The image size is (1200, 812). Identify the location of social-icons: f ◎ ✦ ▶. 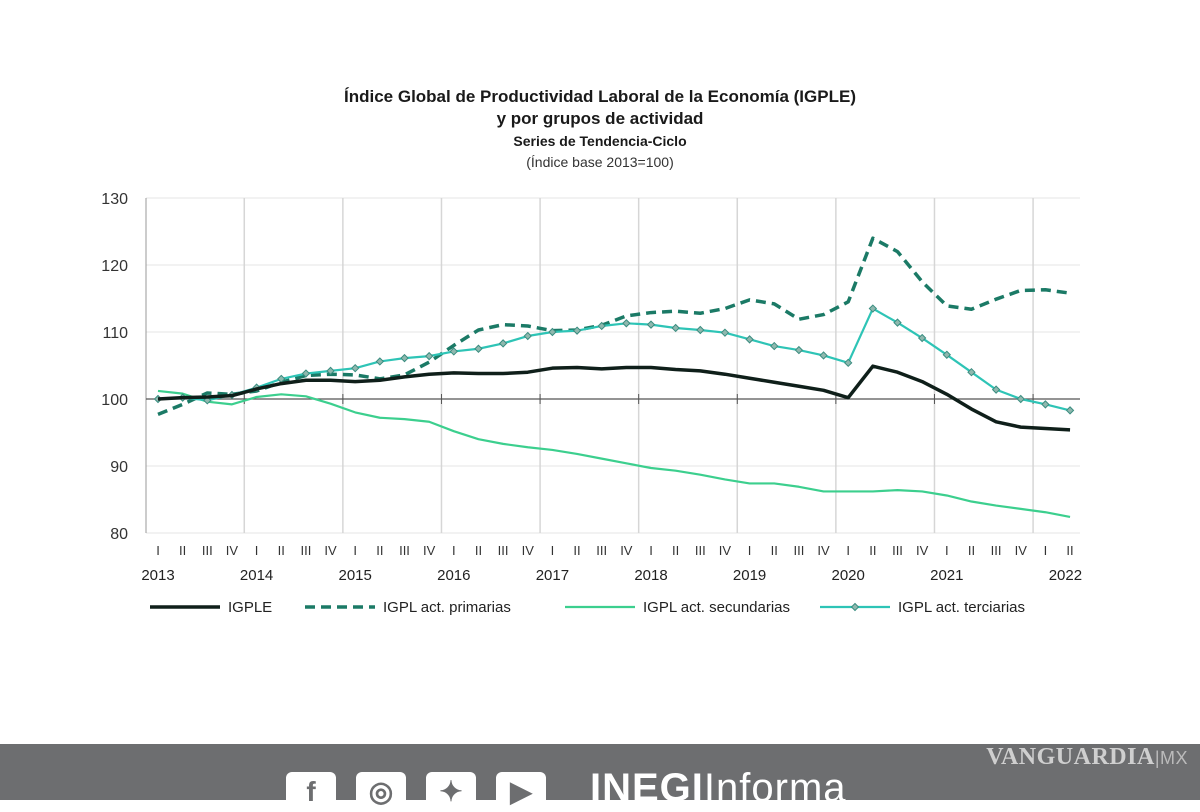
(416, 792).